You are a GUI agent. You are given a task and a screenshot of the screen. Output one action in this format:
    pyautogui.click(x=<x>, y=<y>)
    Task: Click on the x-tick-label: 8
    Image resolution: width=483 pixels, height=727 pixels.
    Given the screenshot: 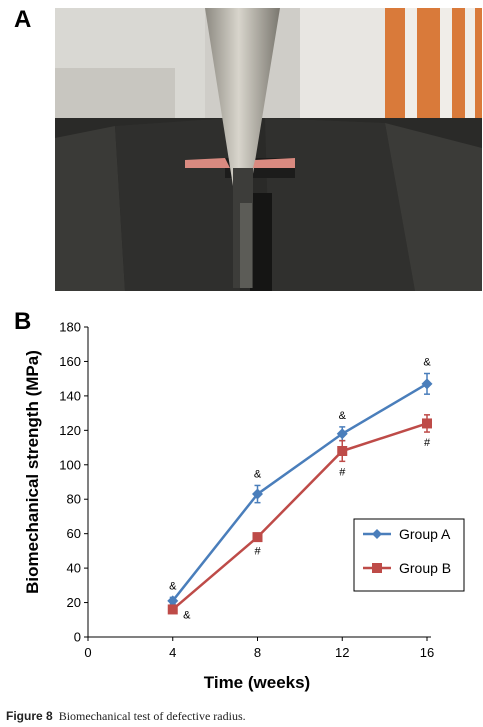 What is the action you would take?
    pyautogui.click(x=257, y=652)
    